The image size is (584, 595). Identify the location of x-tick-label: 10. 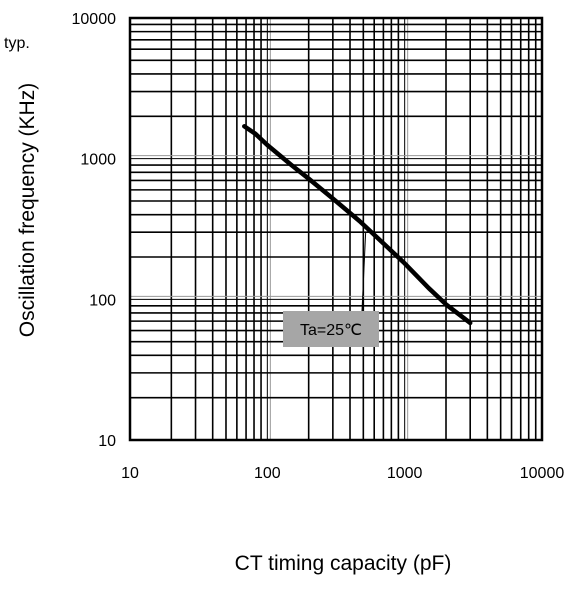
(130, 473).